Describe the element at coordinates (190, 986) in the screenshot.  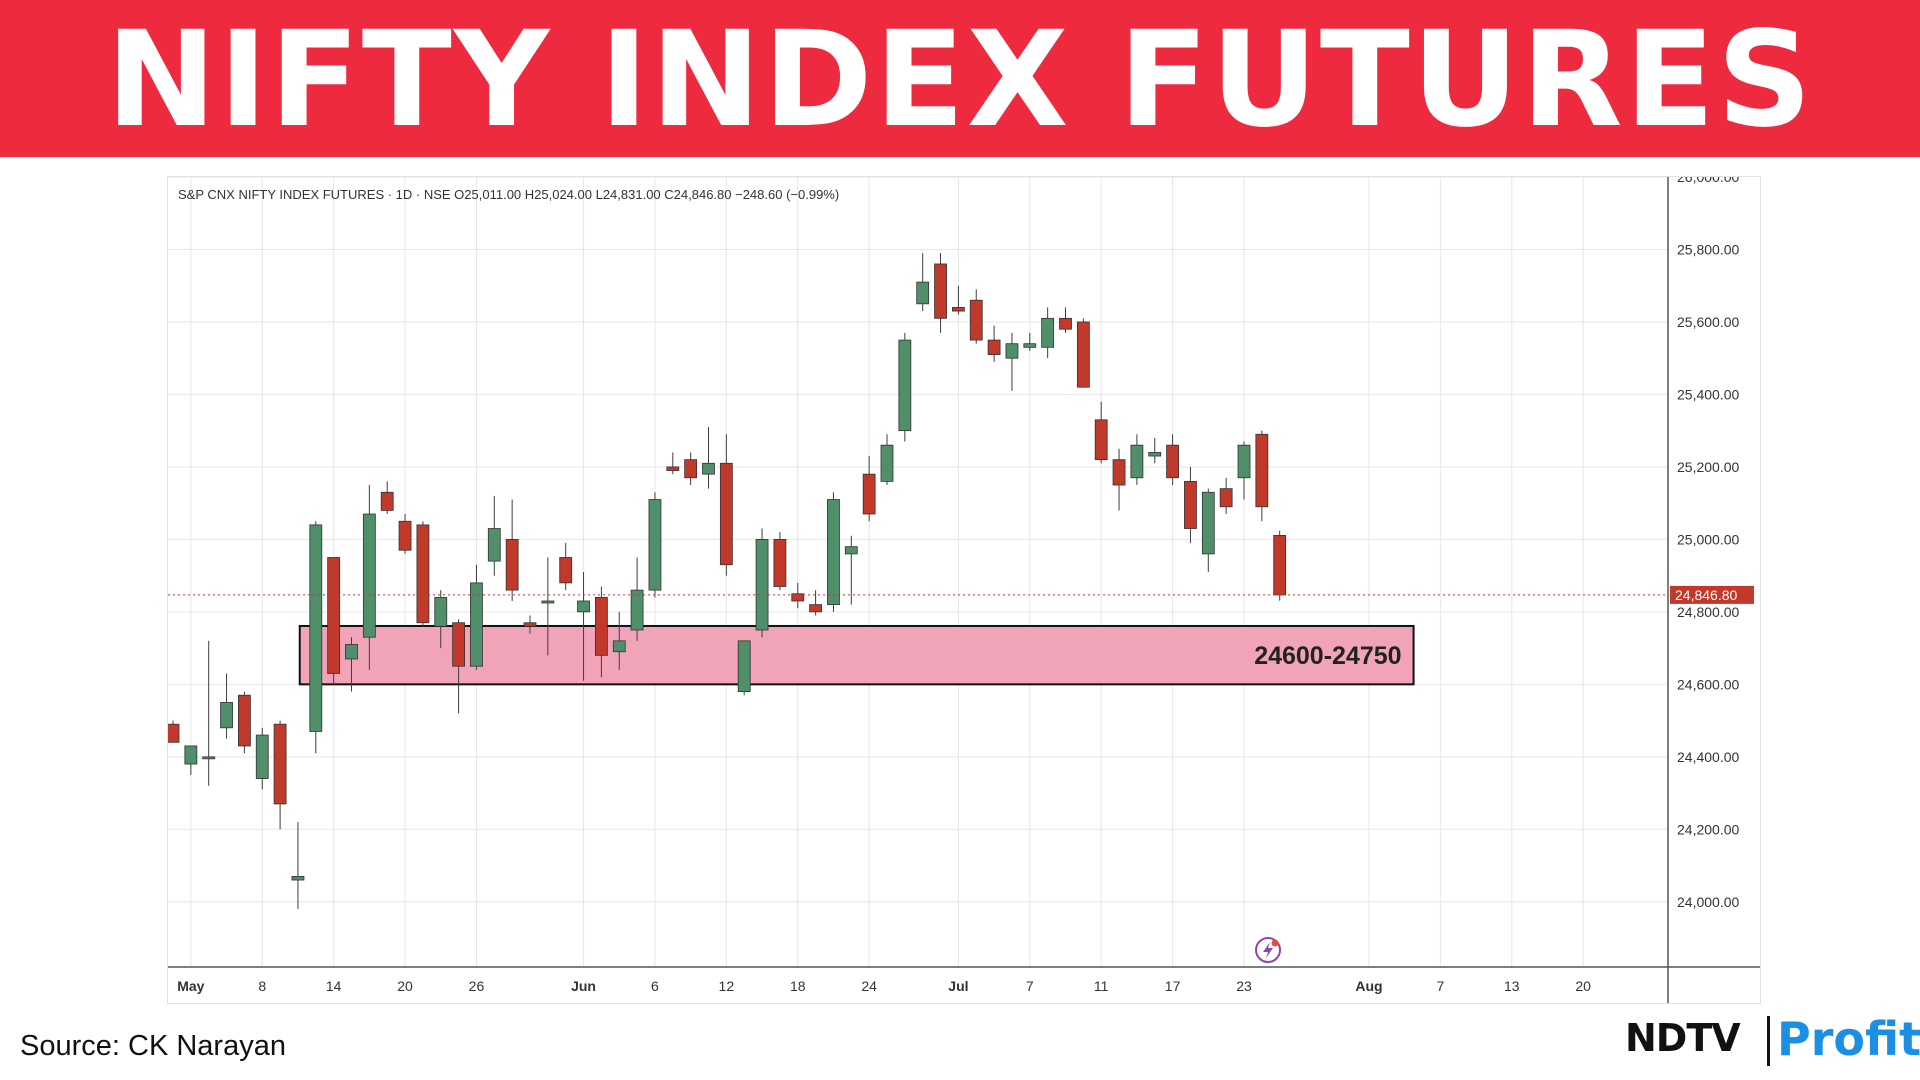
I see `x-tick-label: May` at that location.